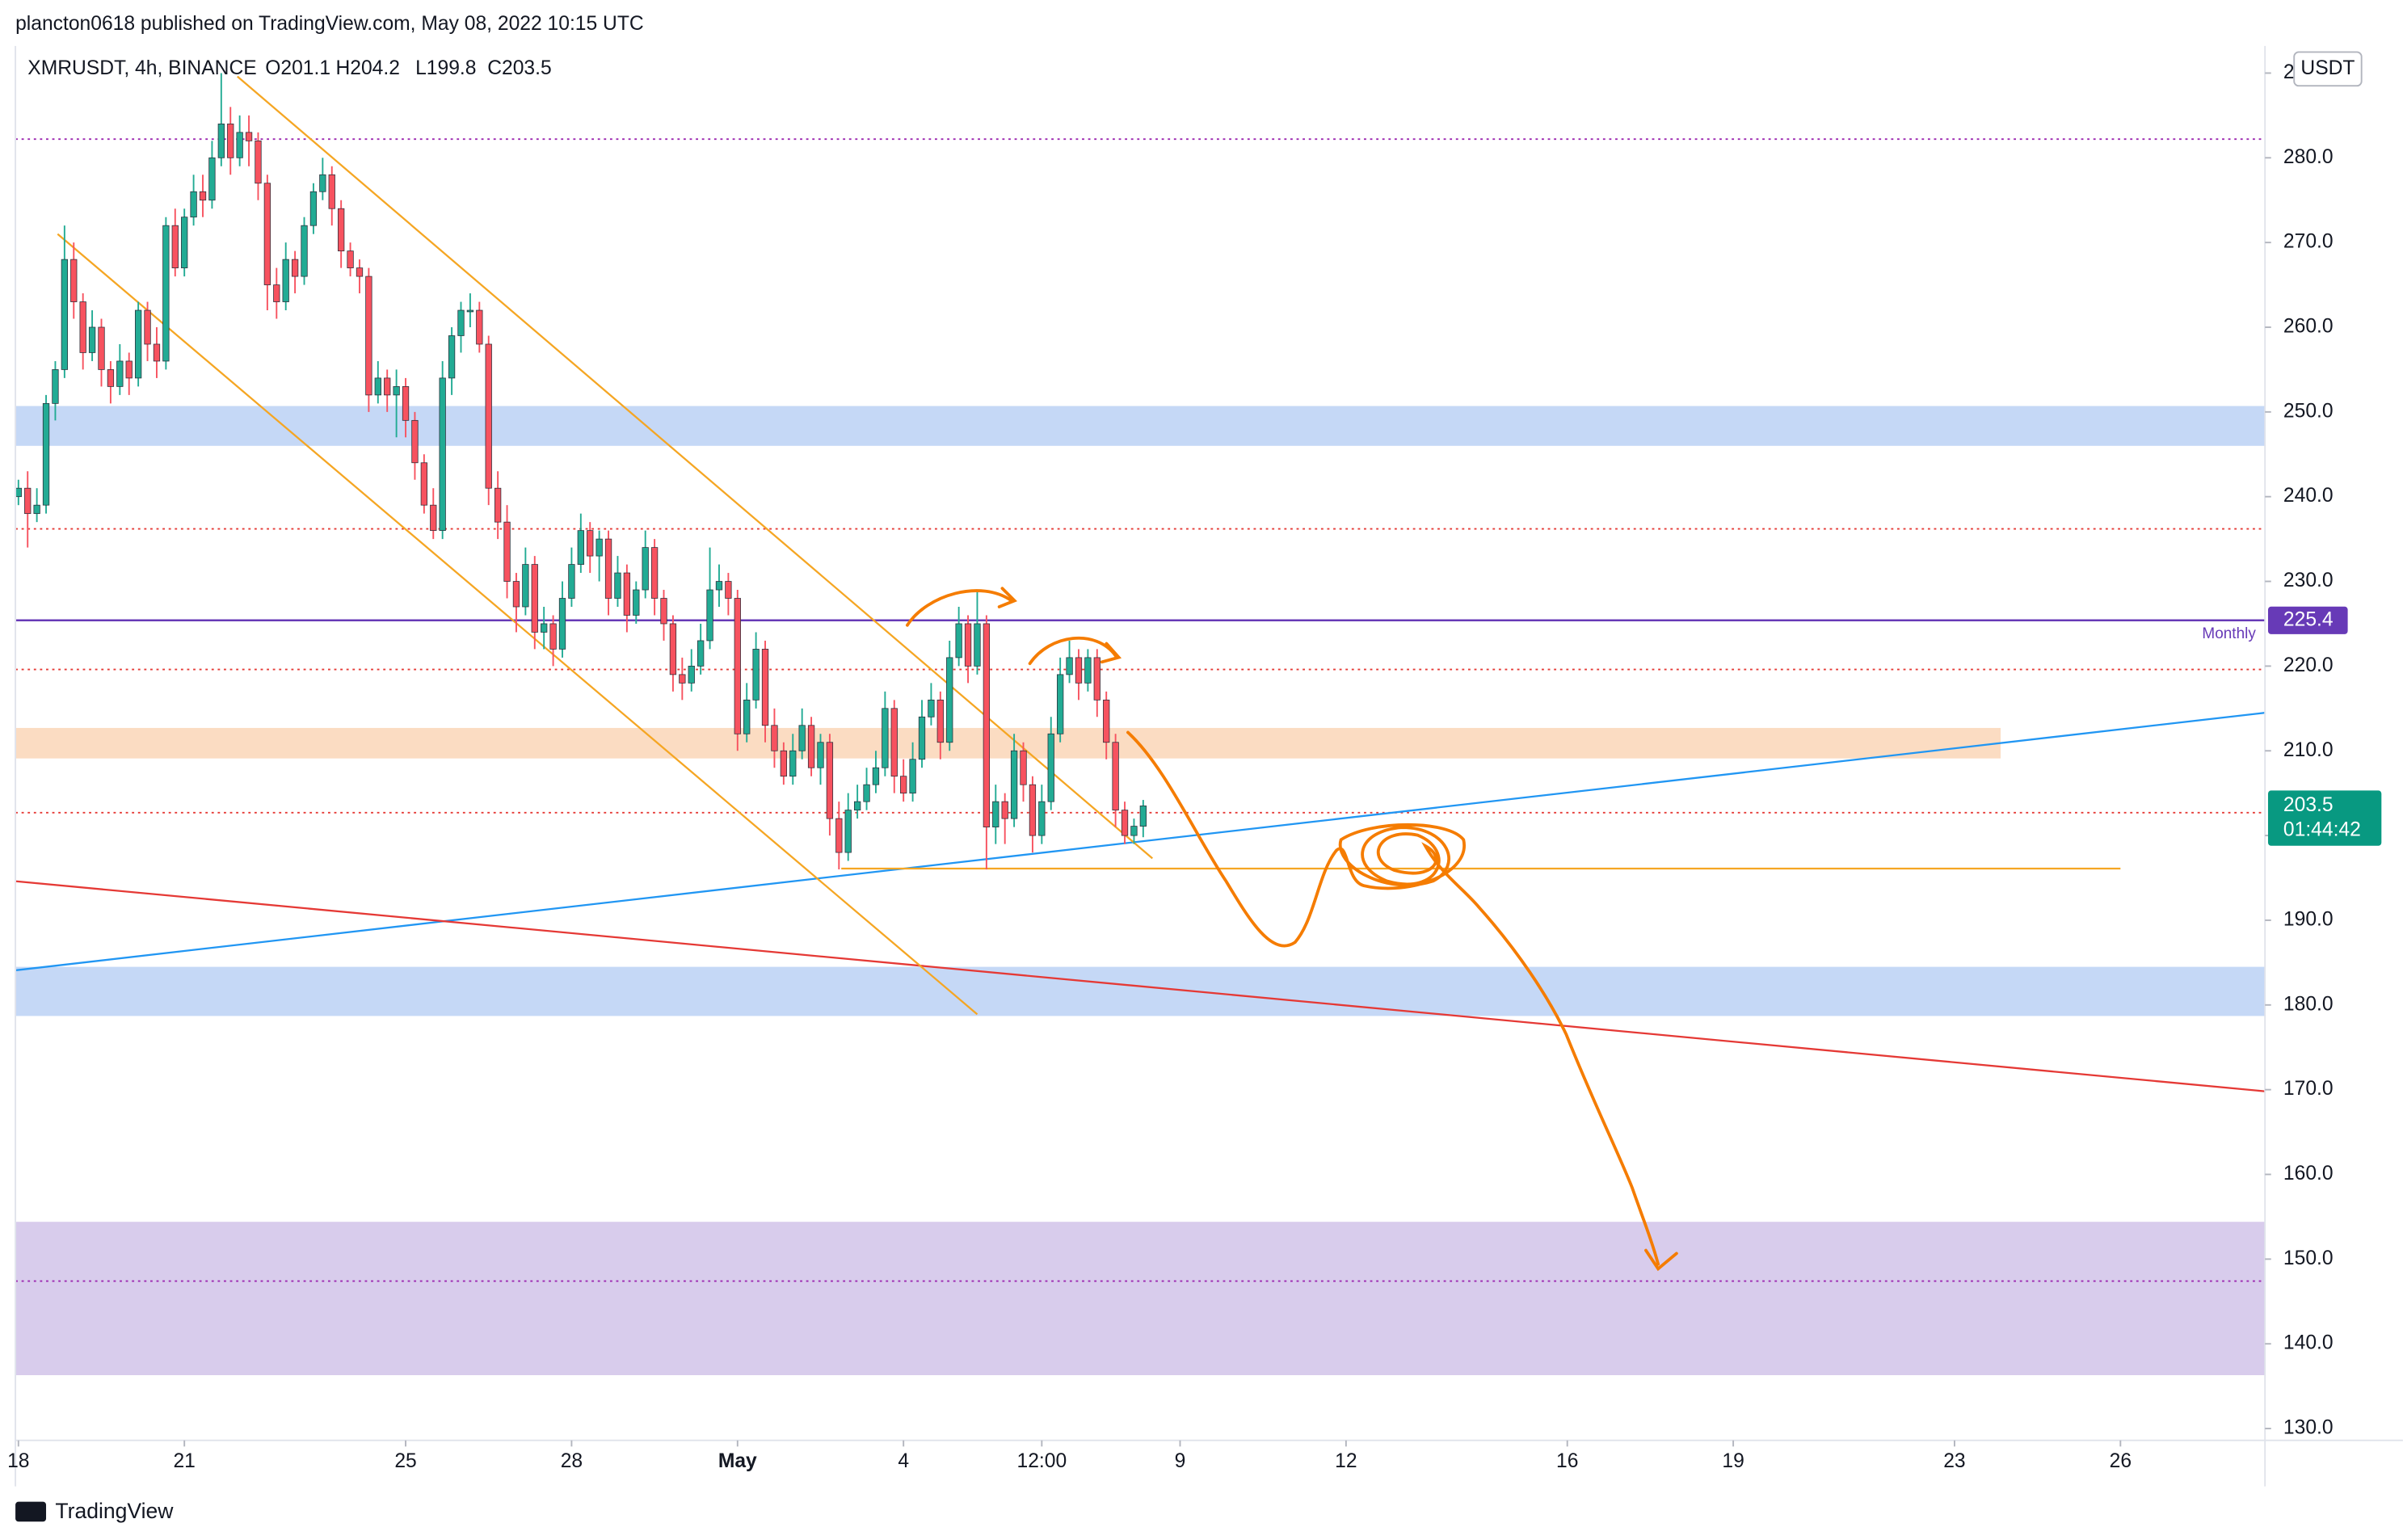  I want to click on y-tick-label: 170.0, so click(2308, 1089).